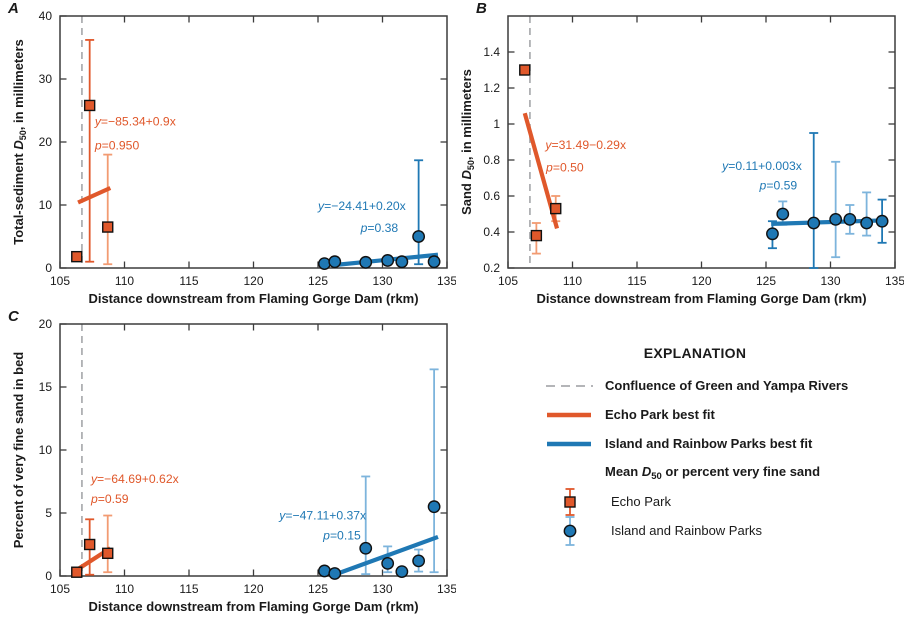  What do you see at coordinates (94, 195) in the screenshot?
I see `fit-line-echo` at bounding box center [94, 195].